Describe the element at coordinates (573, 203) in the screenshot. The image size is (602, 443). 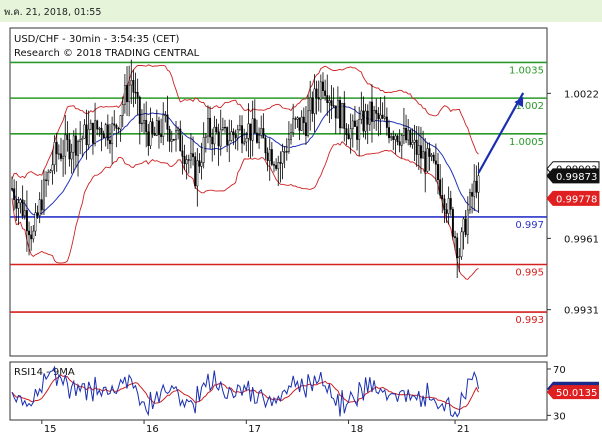
I see `price-y-axis: 1.0022 0.9961 0.9931` at that location.